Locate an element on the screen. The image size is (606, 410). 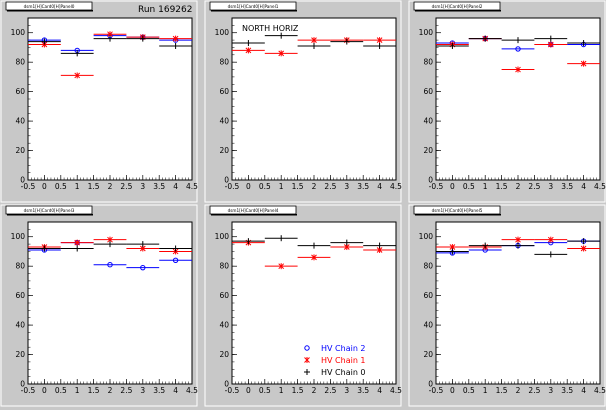
y-tick-label: 60 is located at coordinates (224, 91).